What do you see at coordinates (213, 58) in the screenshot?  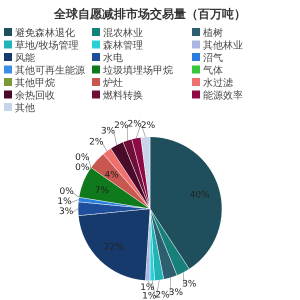 I see `legend-label: 沼气` at bounding box center [213, 58].